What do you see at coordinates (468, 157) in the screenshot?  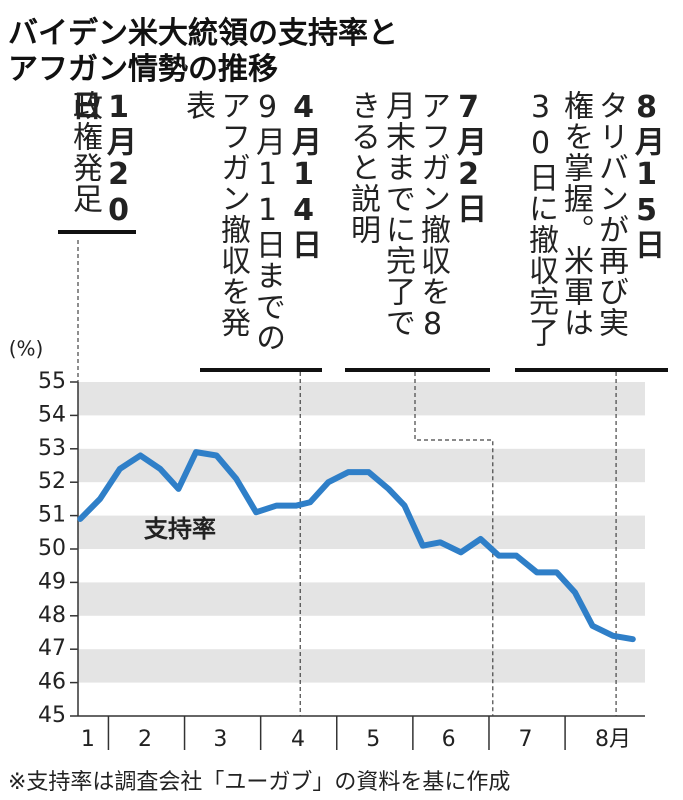 I see `annotation-date: 7月2日` at bounding box center [468, 157].